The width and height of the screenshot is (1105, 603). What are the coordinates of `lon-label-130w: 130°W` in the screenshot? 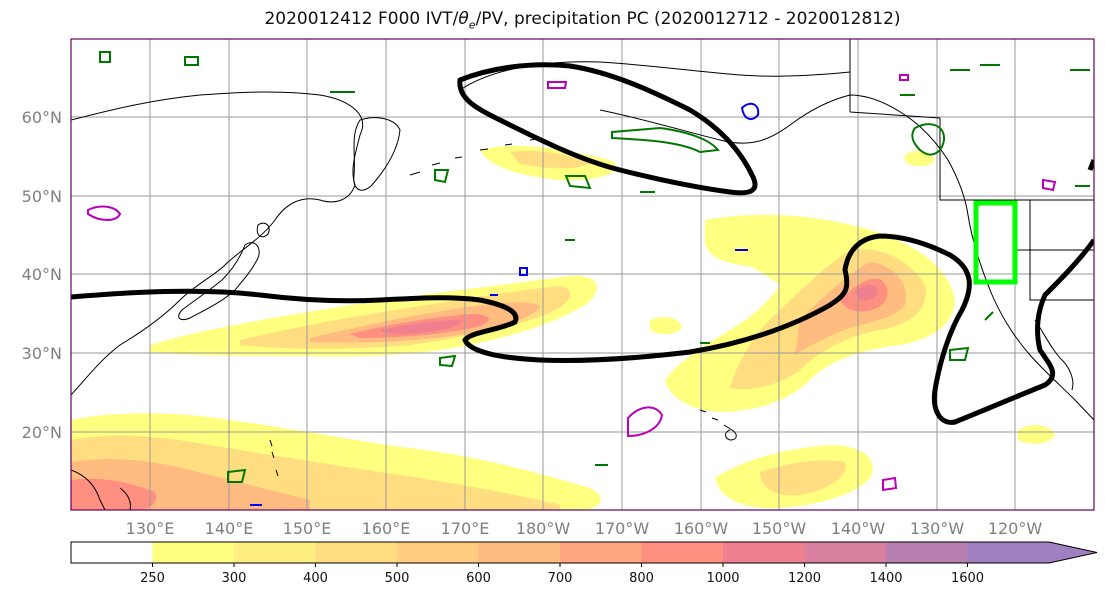 It's located at (937, 528).